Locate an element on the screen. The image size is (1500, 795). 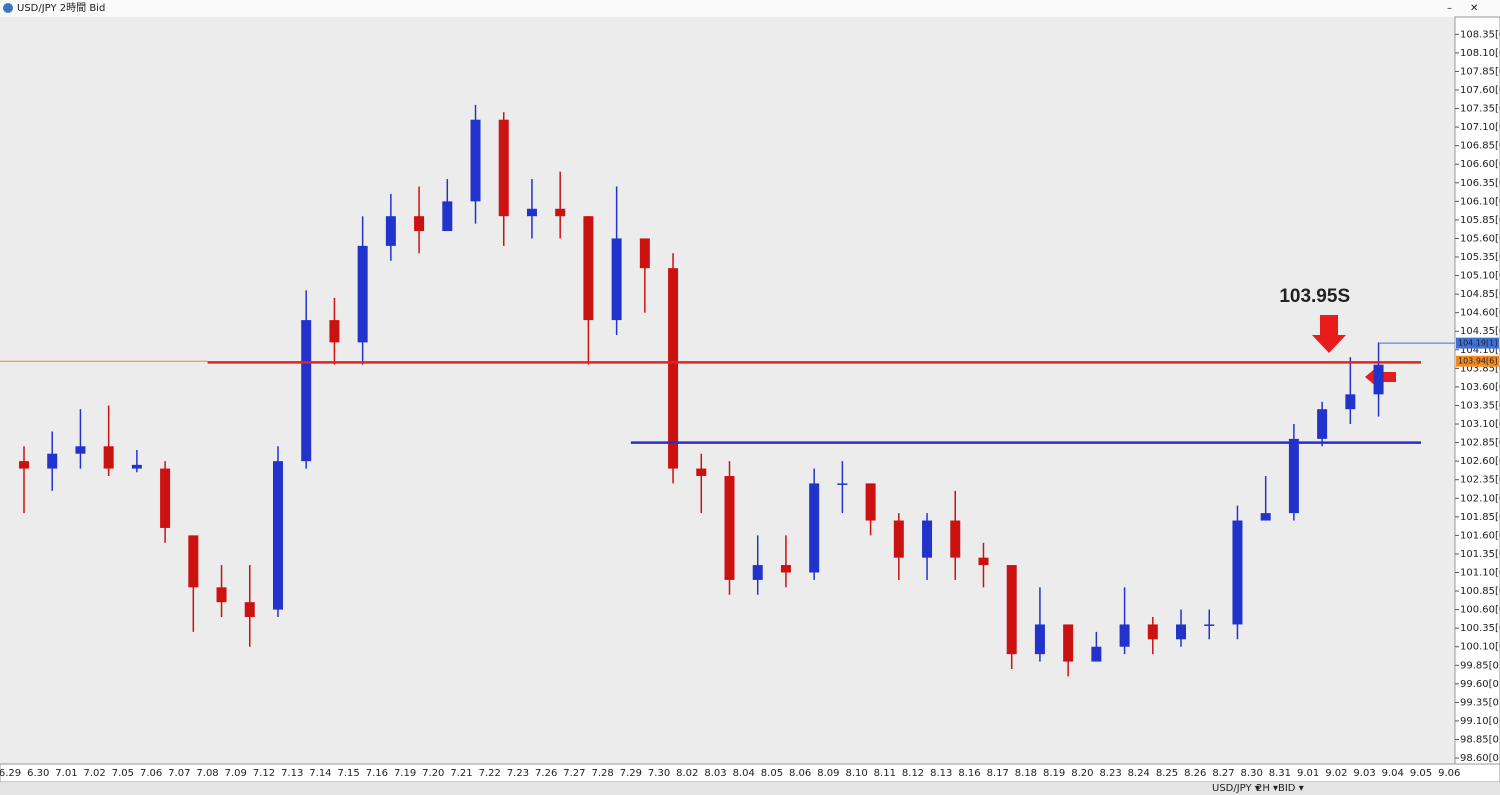
status-bar is located at coordinates (750, 788).